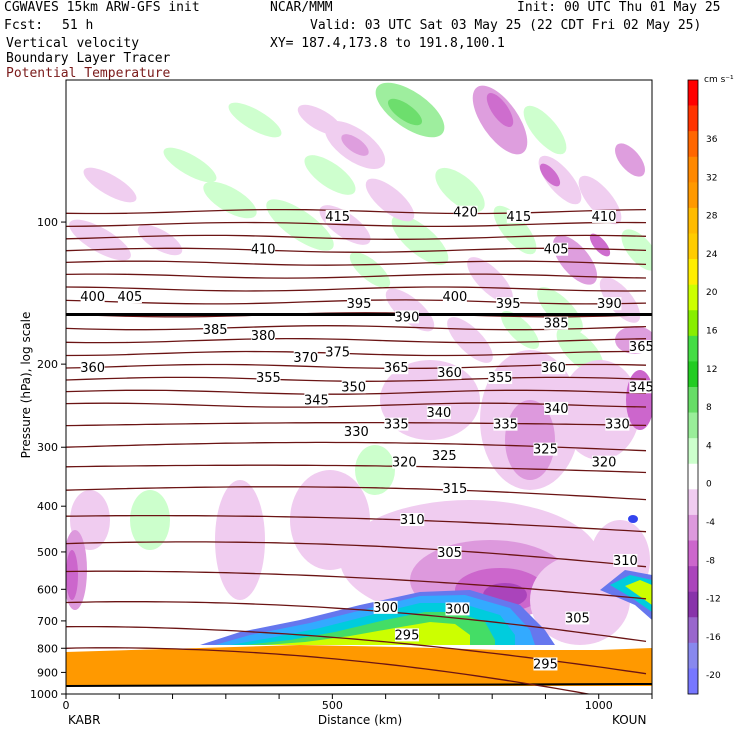 This screenshot has height=740, width=740. Describe the element at coordinates (66, 705) in the screenshot. I see `x-tick-label: 0` at that location.